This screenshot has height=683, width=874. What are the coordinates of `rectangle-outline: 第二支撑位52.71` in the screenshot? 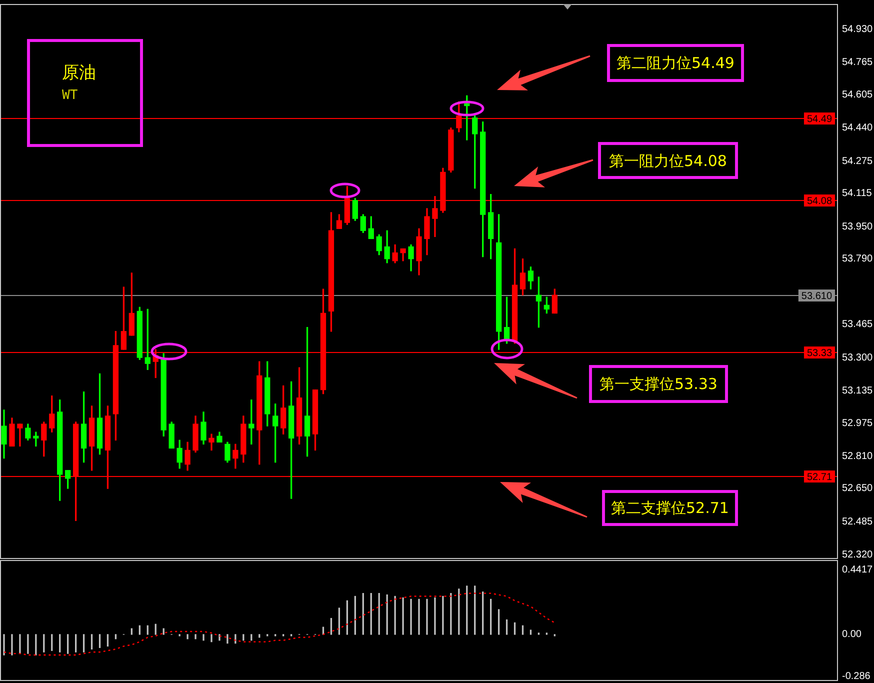 It's located at (670, 508).